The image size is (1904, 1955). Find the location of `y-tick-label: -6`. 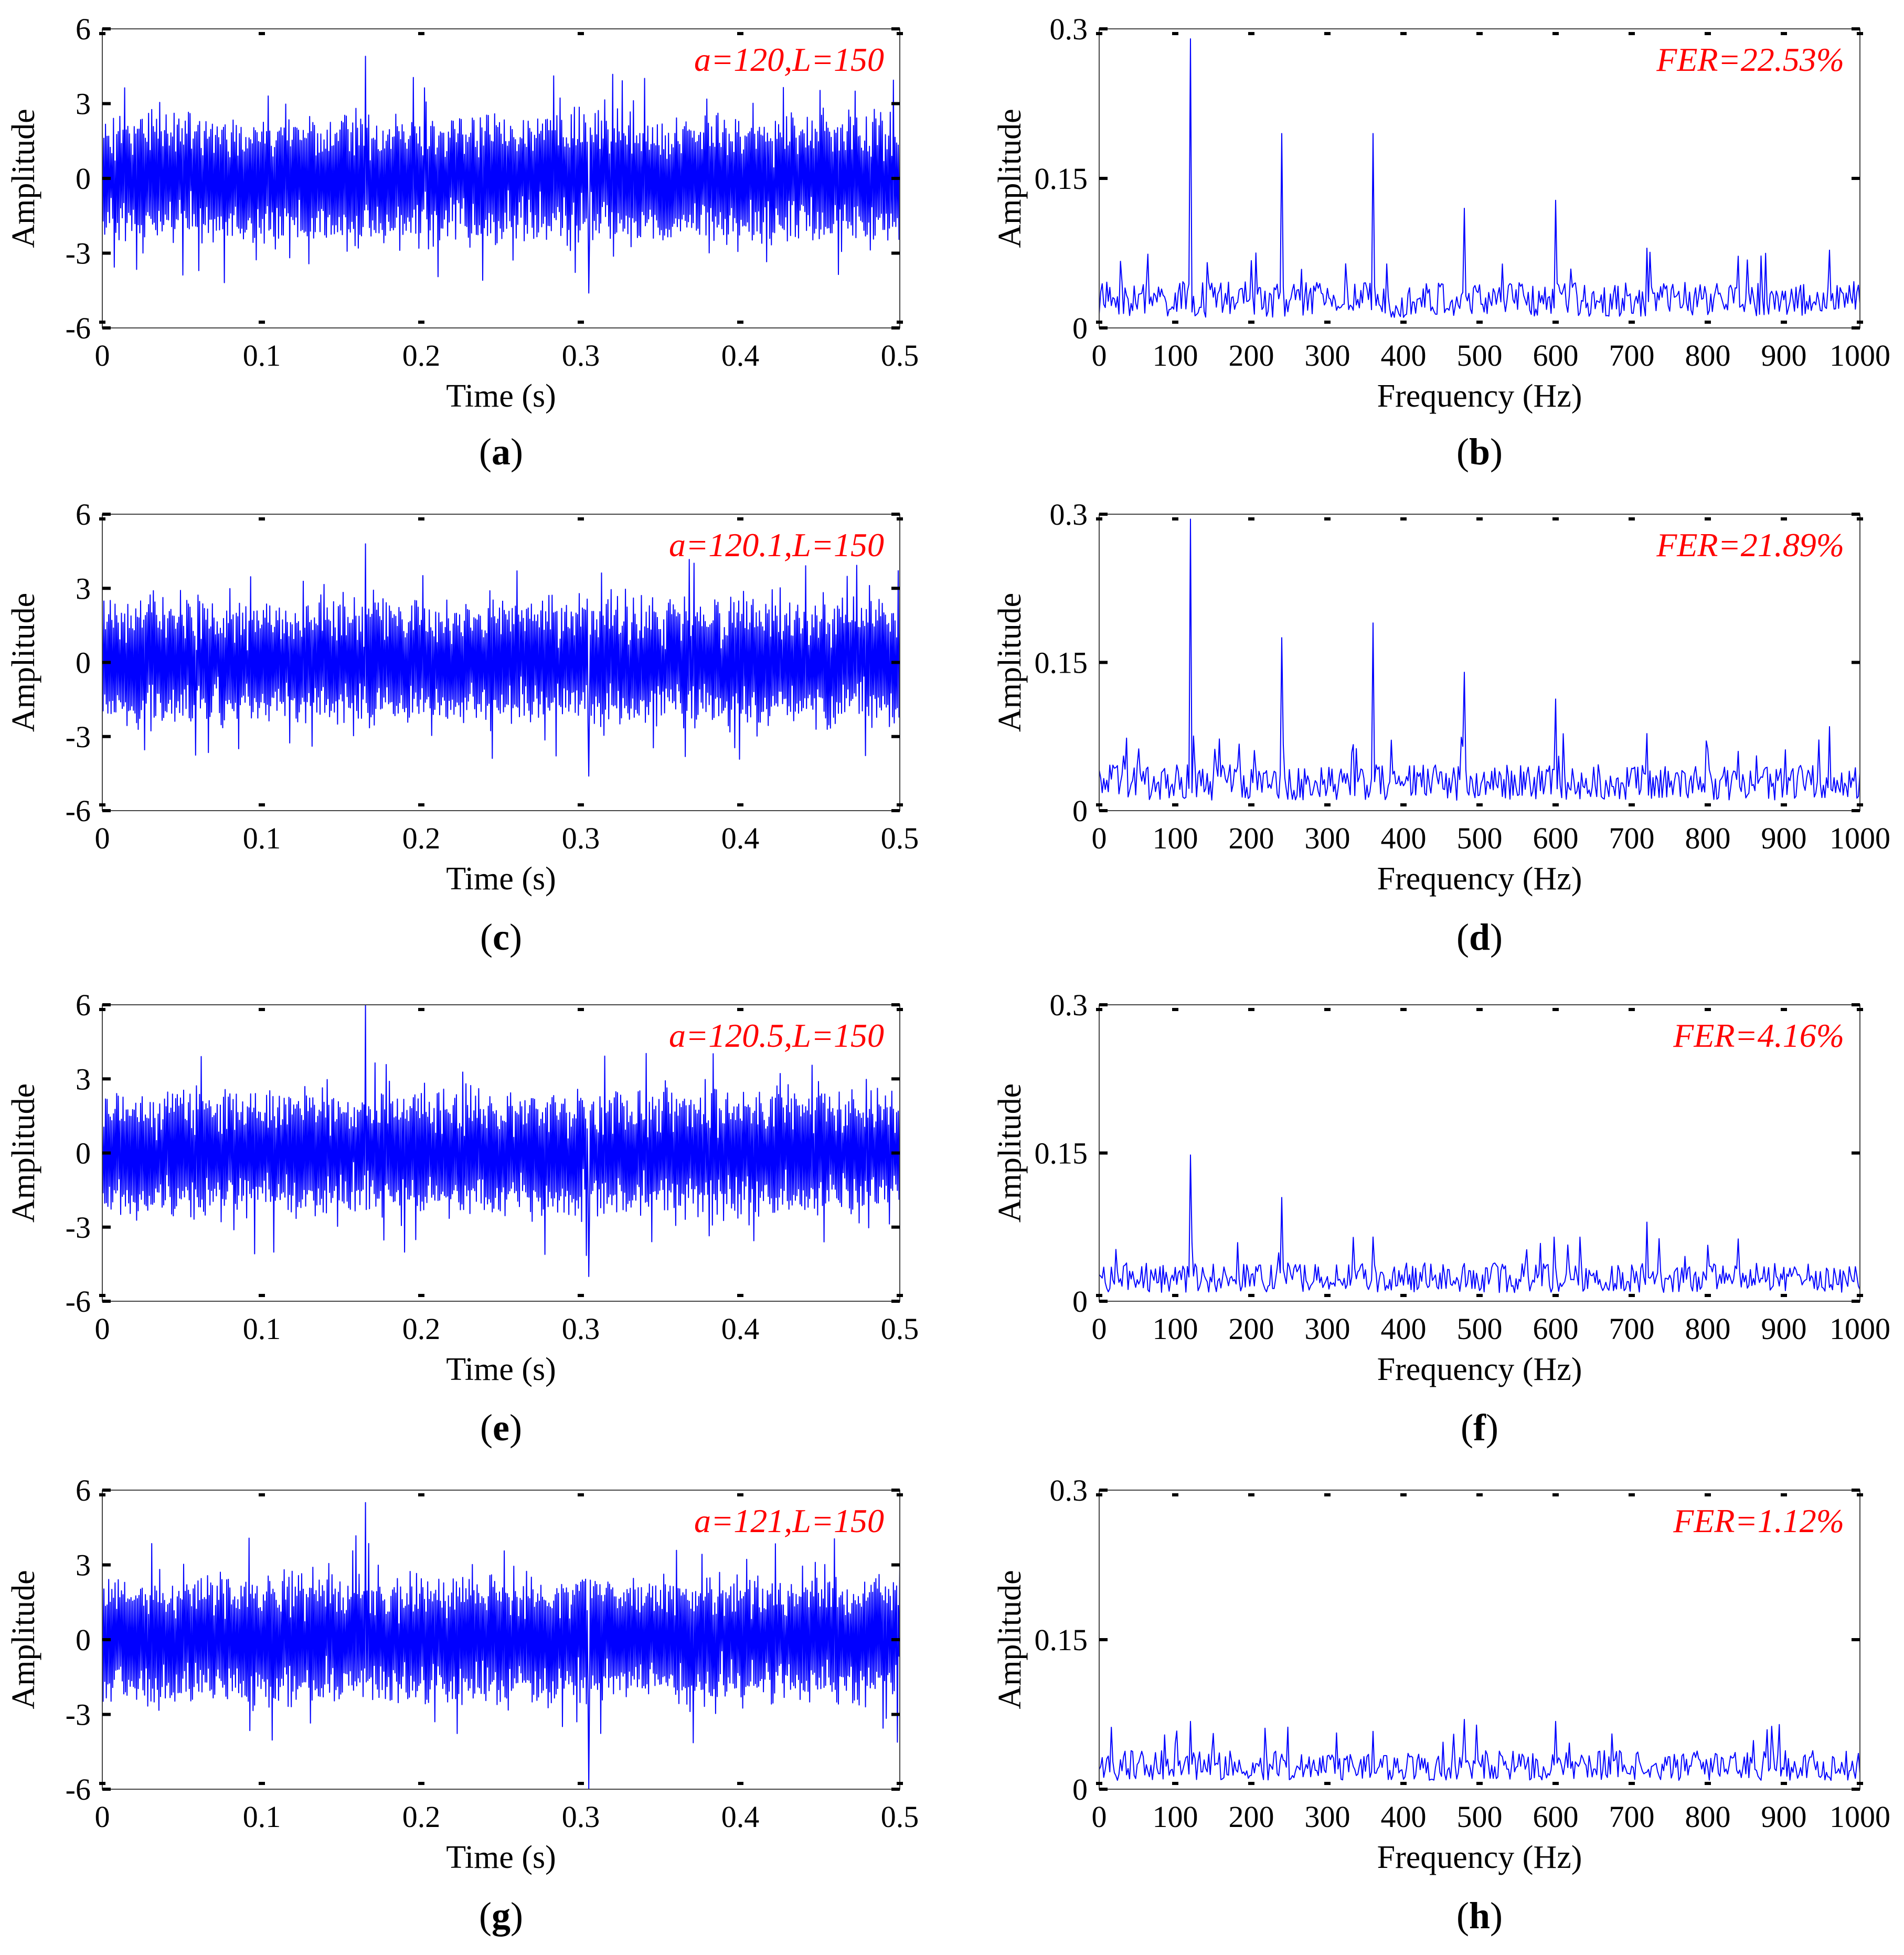

y-tick-label: -6 is located at coordinates (78, 1301).